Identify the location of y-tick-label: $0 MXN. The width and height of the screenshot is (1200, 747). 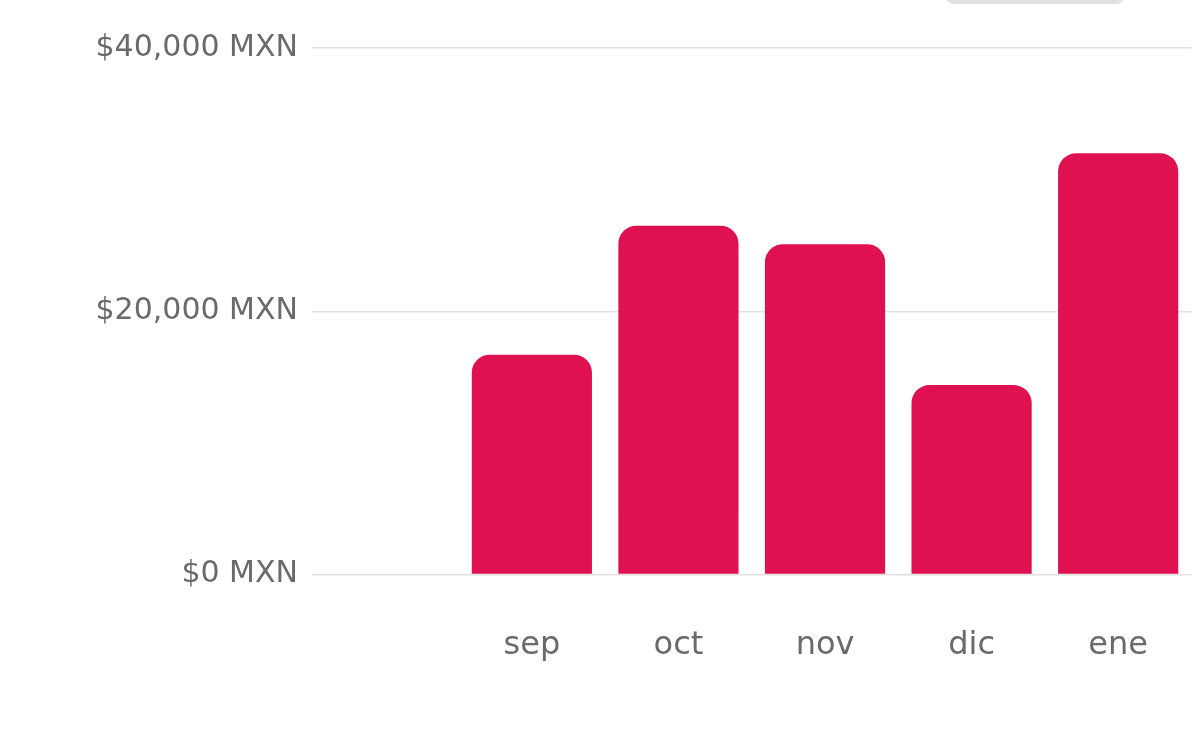
(239, 572).